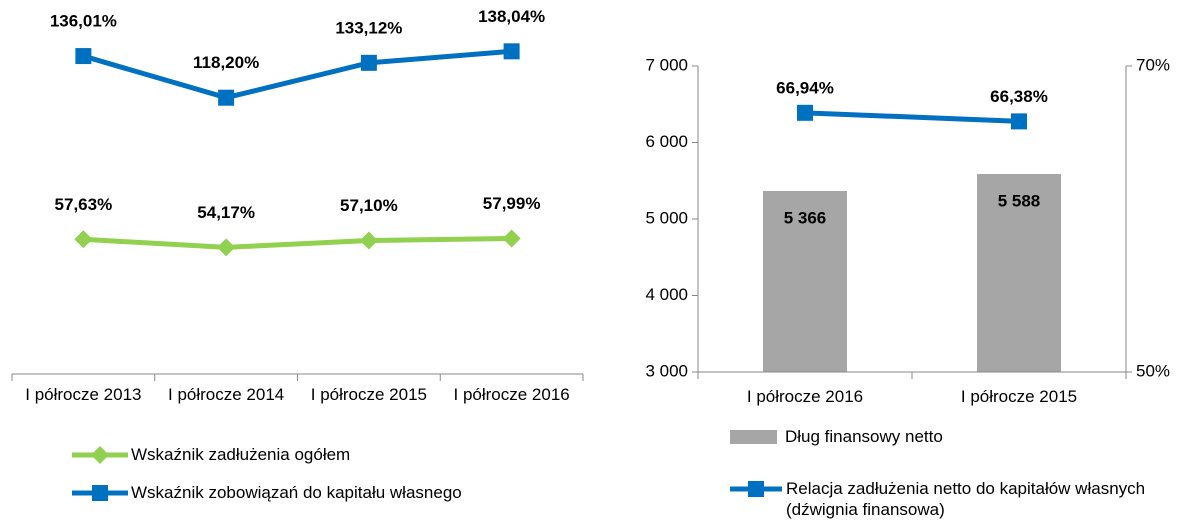 This screenshot has height=521, width=1191. I want to click on data-label: 133,12%, so click(368, 27).